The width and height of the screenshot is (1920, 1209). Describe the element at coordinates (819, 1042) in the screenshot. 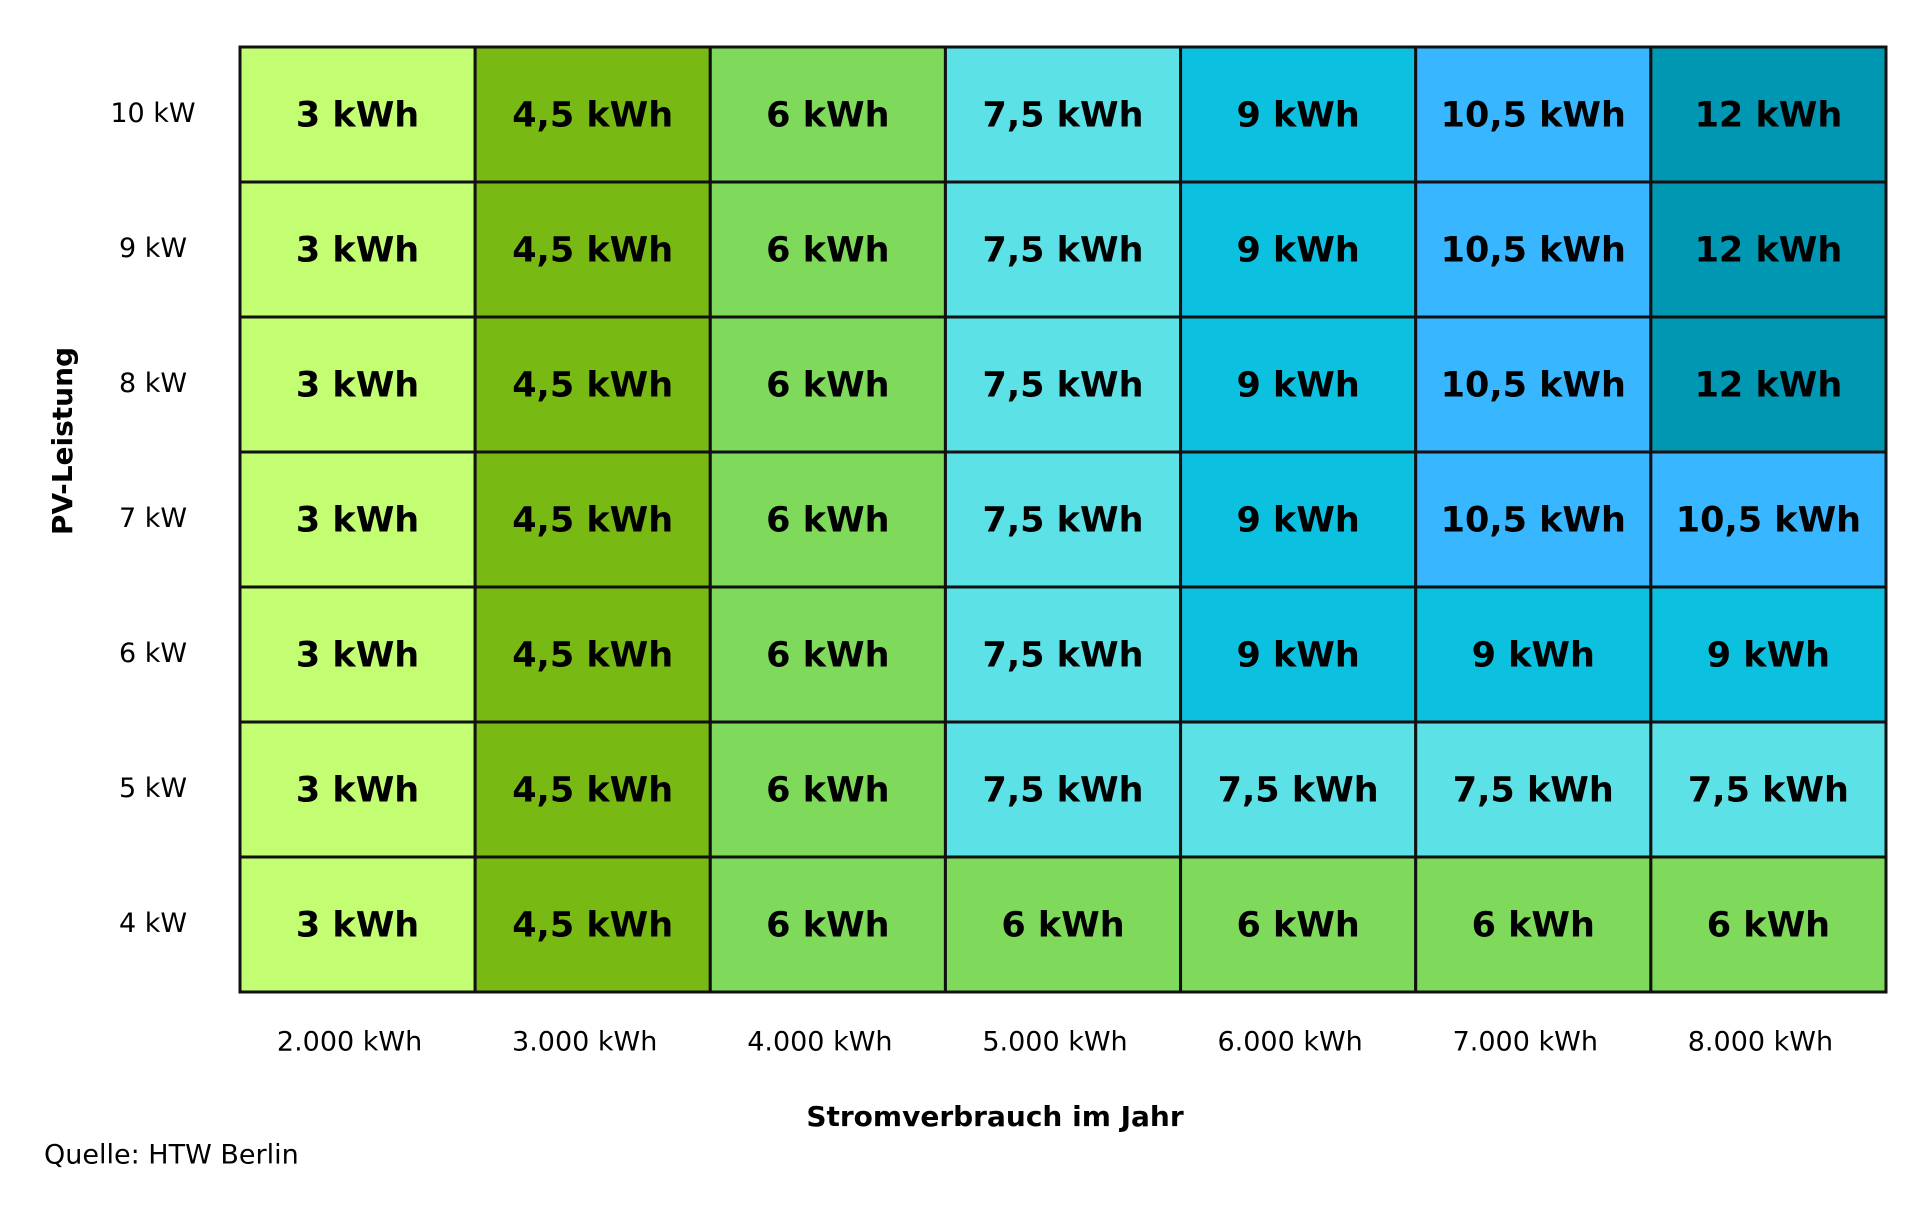

I see `x-tick-label: 4.000 kWh` at that location.